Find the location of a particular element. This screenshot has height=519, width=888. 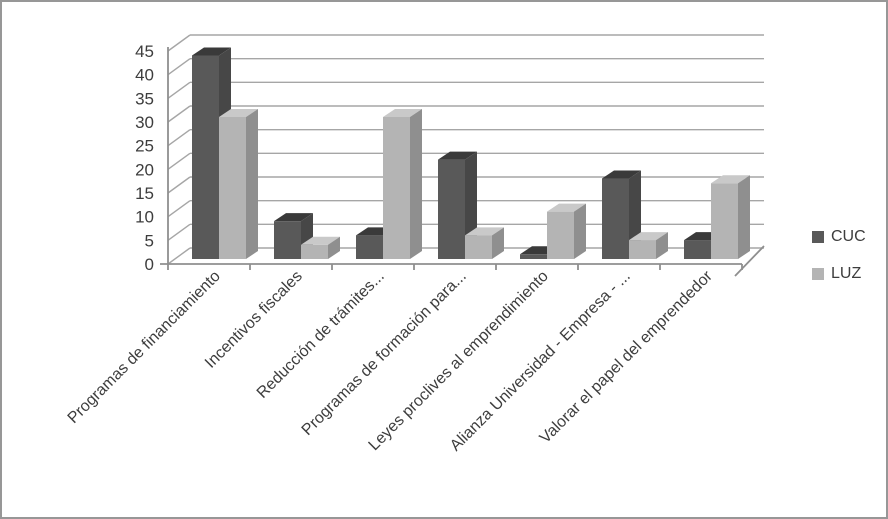

bar-luz-0-top is located at coordinates (238, 113).